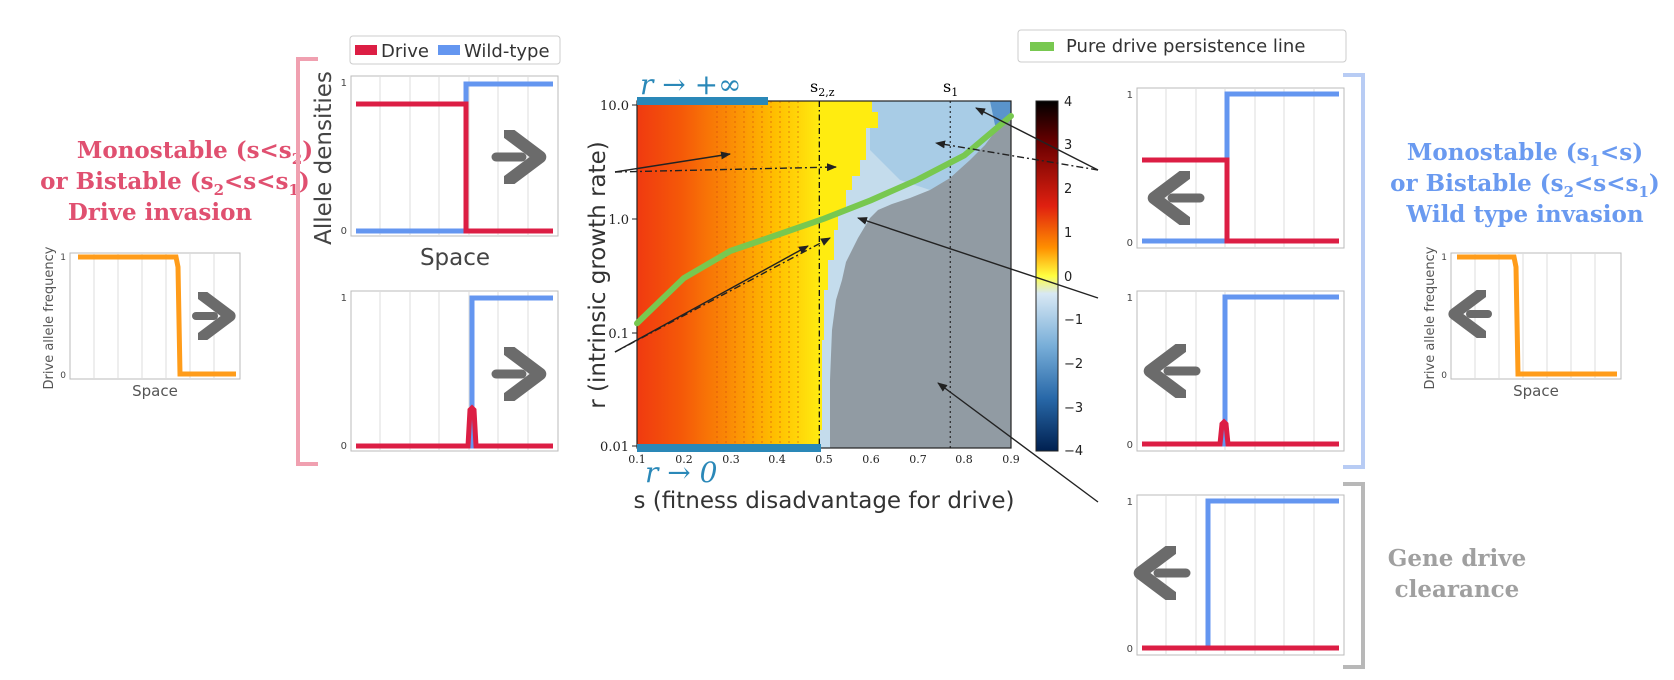 The image size is (1674, 680). I want to click on density-plot-drive-invasion-top: 1 0 Space Allele densities, so click(435, 171).